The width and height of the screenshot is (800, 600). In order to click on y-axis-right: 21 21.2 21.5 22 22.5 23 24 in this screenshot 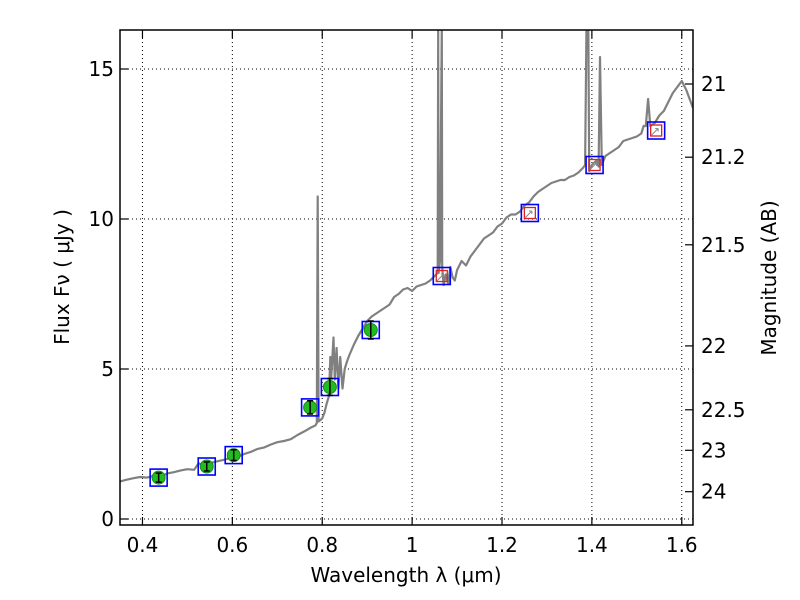, I will do `click(715, 288)`.